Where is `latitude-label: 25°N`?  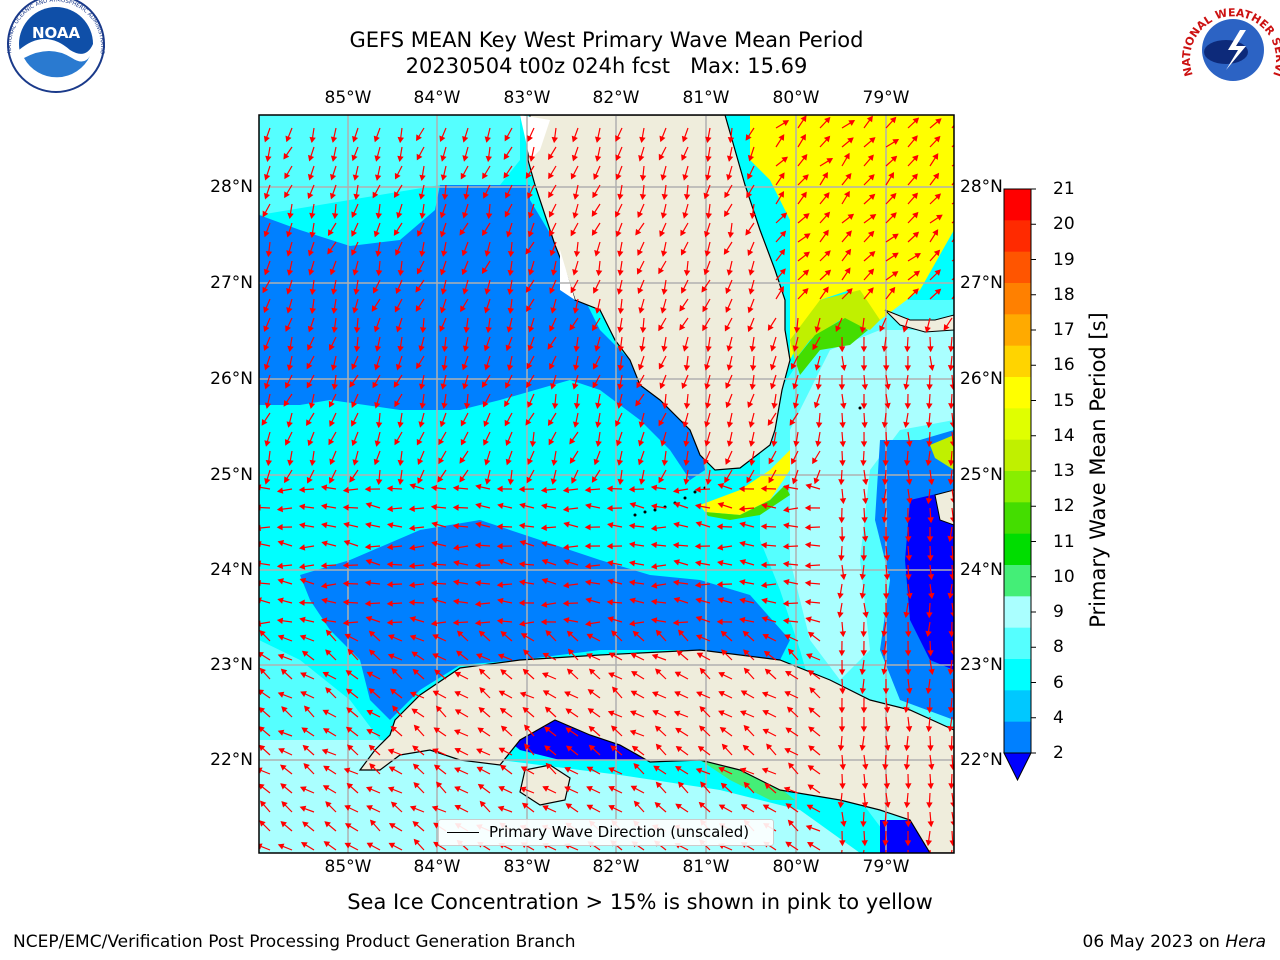 latitude-label: 25°N is located at coordinates (231, 475).